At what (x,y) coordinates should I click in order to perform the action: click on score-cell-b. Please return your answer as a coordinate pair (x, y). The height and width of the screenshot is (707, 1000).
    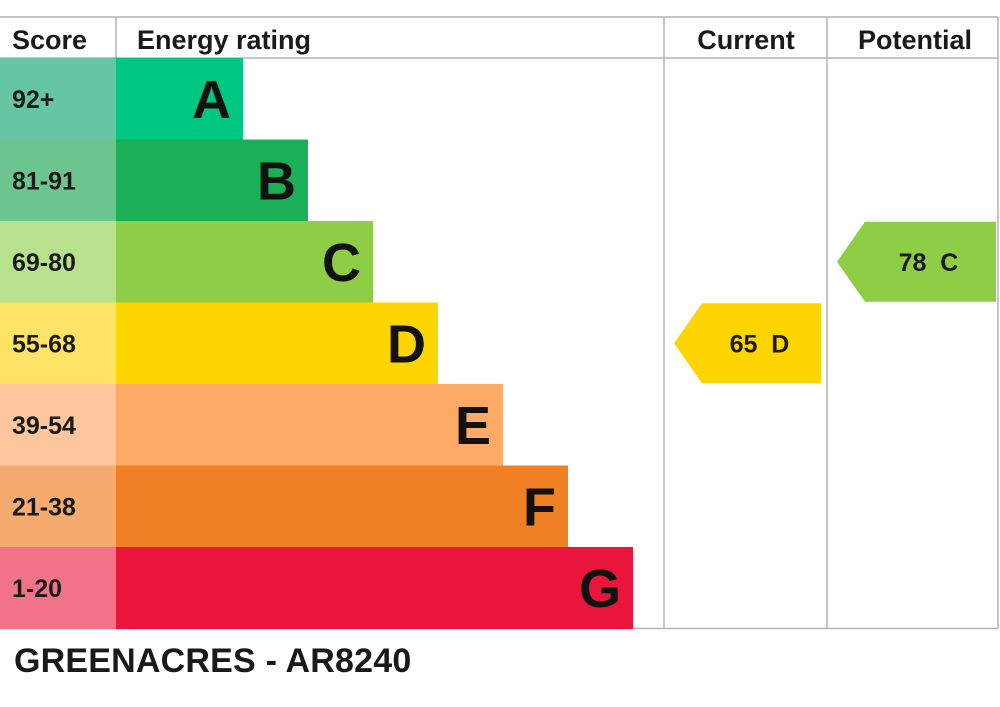
    Looking at the image, I should click on (58, 180).